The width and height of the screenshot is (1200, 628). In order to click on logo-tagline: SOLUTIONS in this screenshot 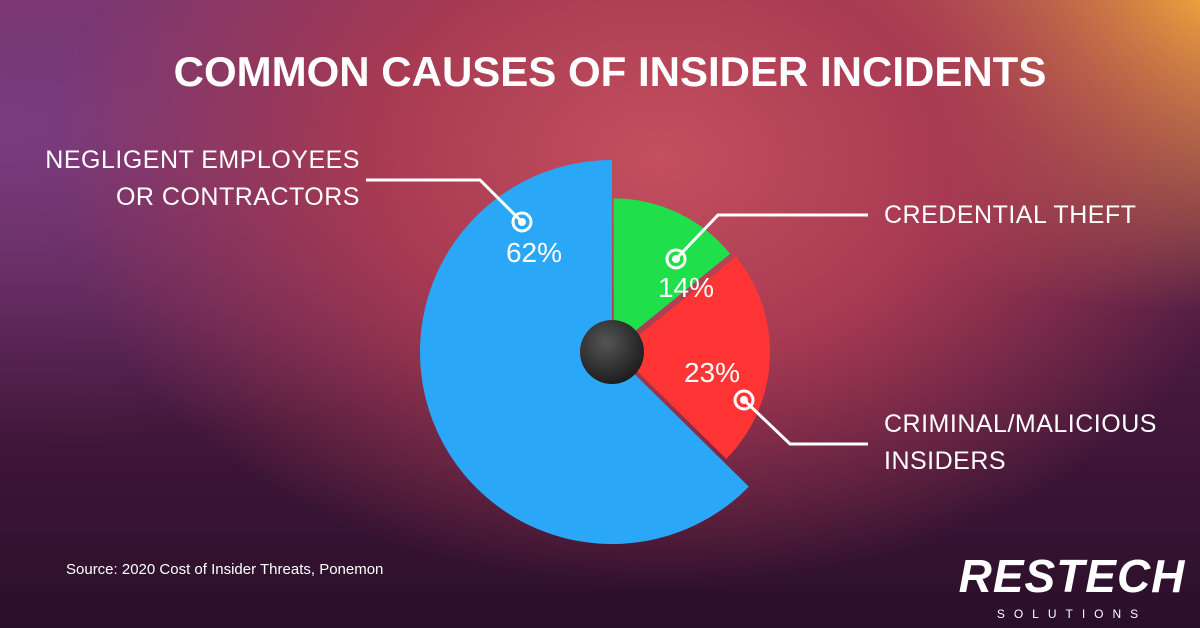, I will do `click(1072, 614)`.